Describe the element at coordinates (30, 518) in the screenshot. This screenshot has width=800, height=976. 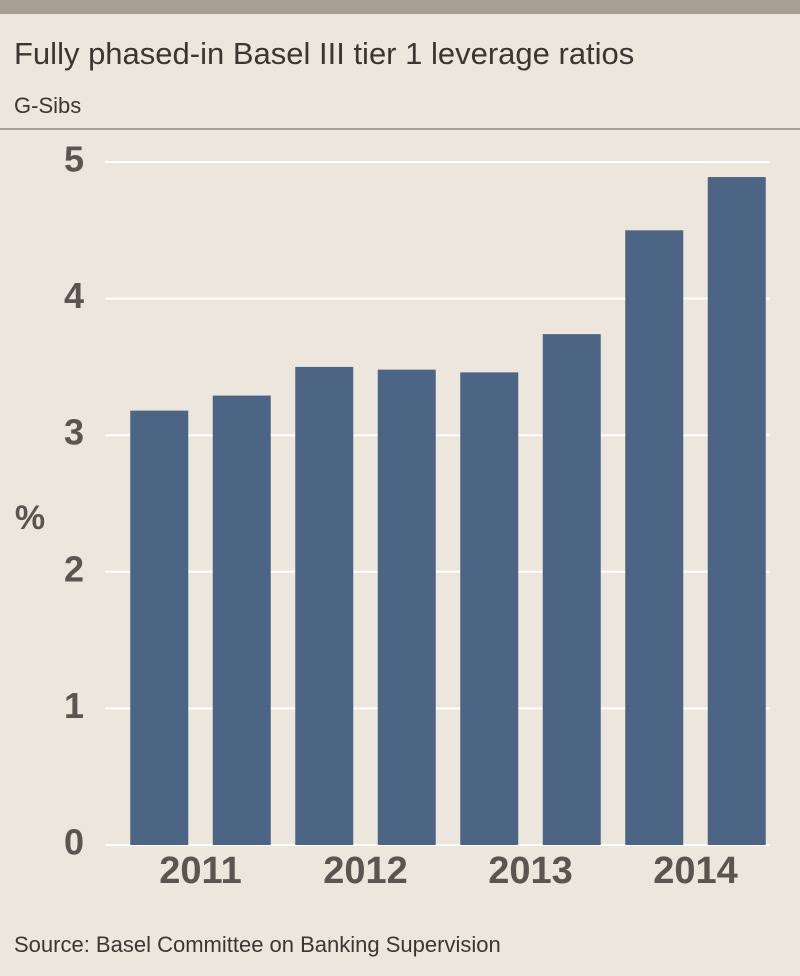
I see `y-axis-label: %` at that location.